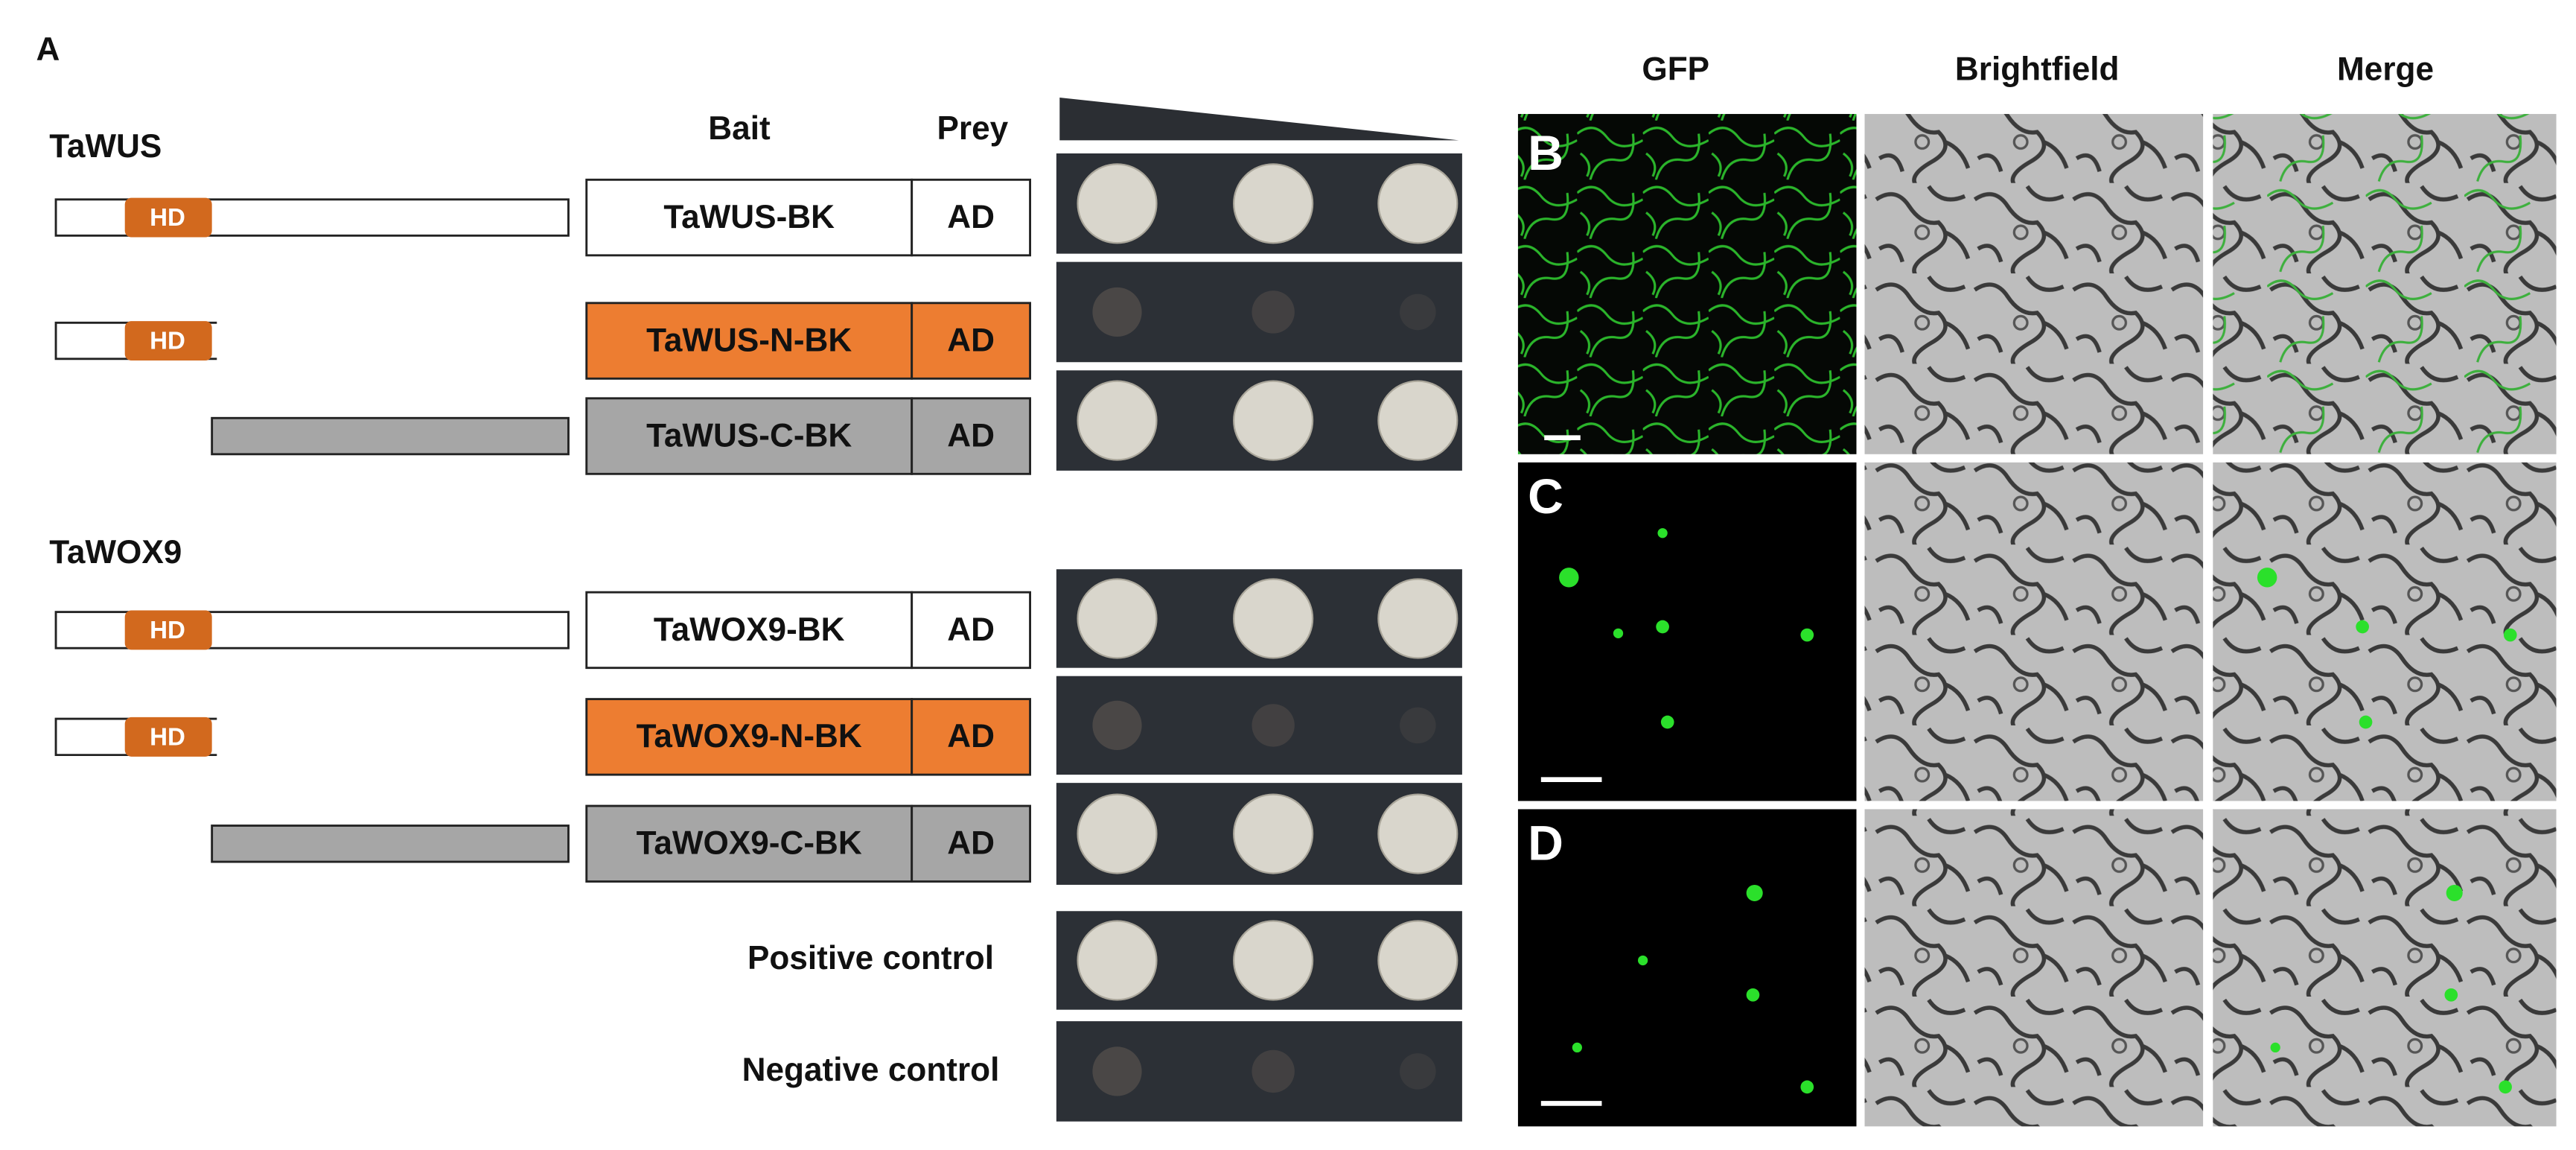  I want to click on bait-label: TaWOX9-C-BK, so click(749, 843).